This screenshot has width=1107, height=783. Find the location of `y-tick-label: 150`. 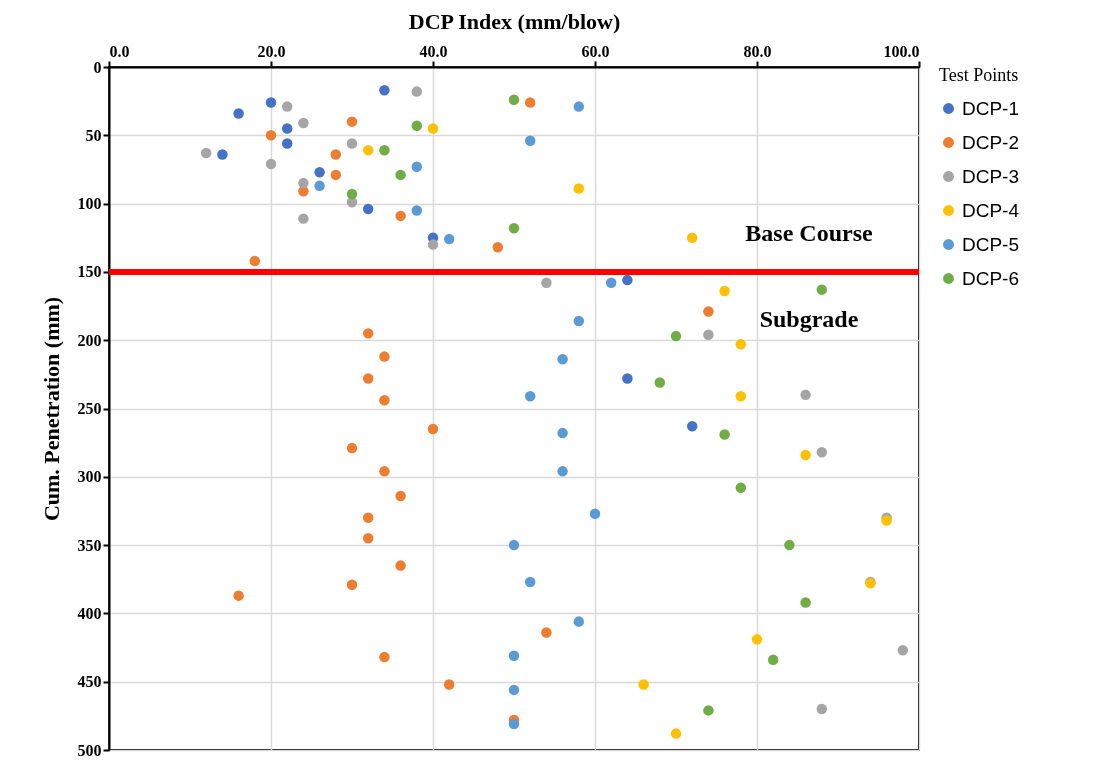

y-tick-label: 150 is located at coordinates (89, 272).